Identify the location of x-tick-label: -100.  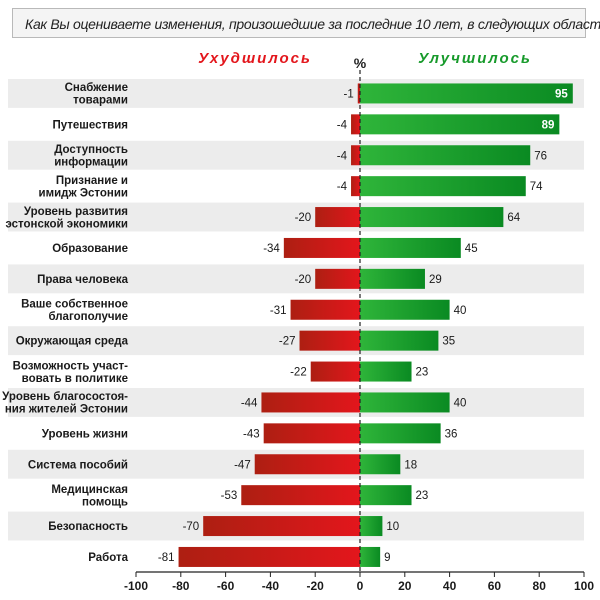
(136, 586).